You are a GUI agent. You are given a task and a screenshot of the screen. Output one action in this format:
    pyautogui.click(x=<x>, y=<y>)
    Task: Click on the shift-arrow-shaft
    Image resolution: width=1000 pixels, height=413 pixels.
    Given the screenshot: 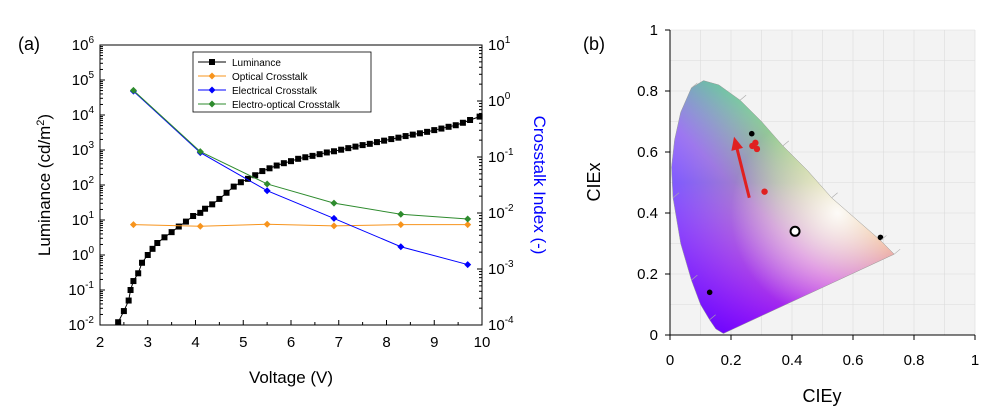 What is the action you would take?
    pyautogui.click(x=742, y=171)
    